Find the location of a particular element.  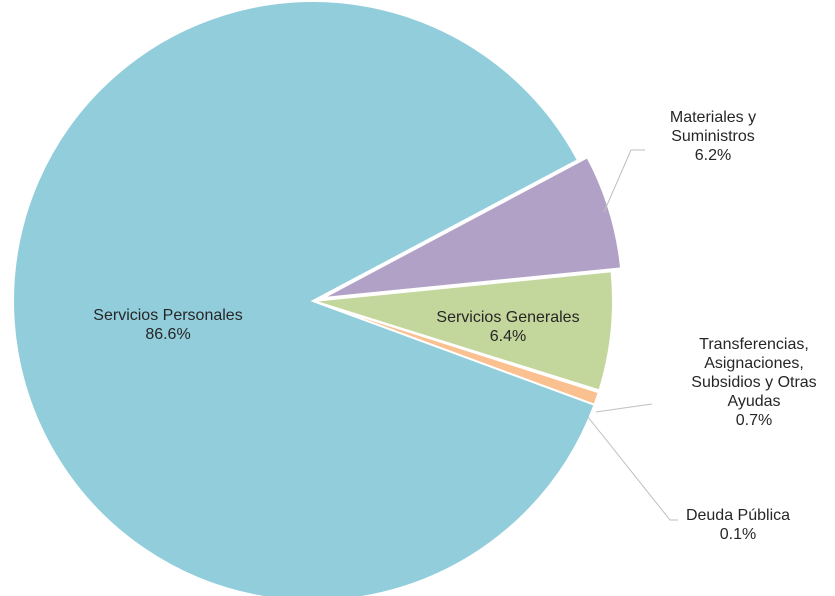

label-line: Transferencias, is located at coordinates (754, 344).